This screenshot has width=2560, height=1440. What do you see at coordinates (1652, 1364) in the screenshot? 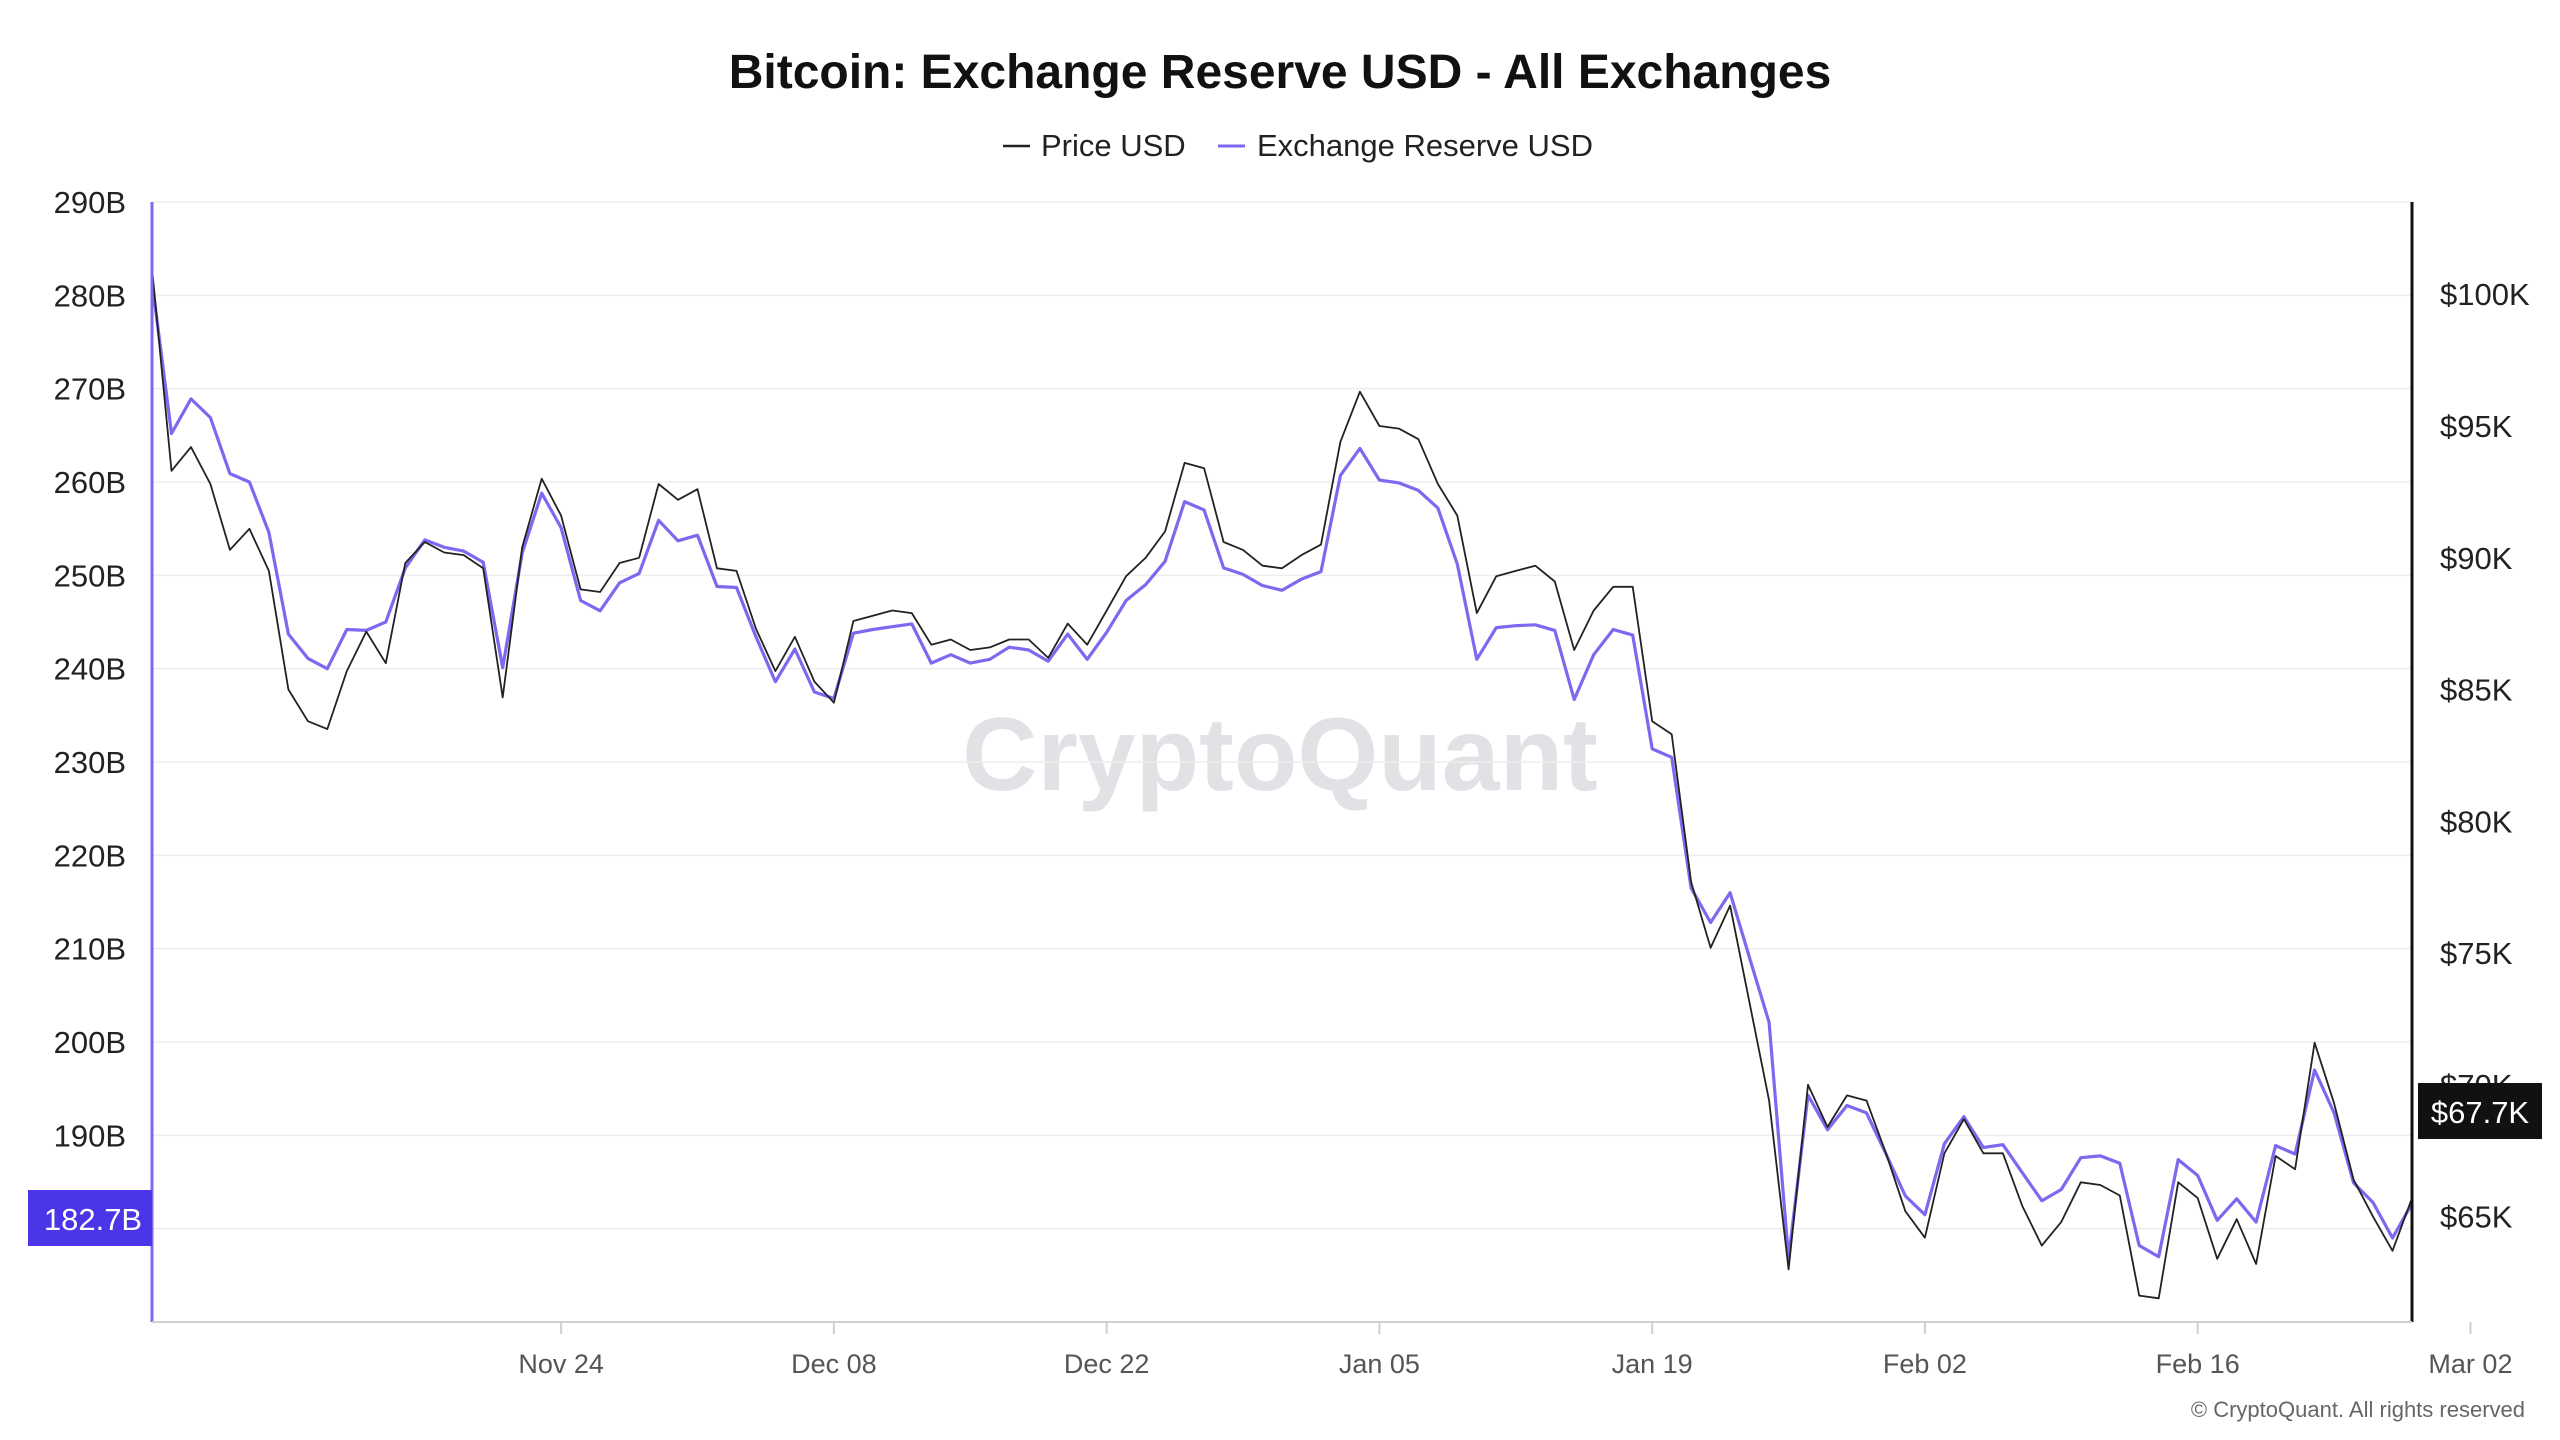
I see `x-tick-label: Jan 19` at bounding box center [1652, 1364].